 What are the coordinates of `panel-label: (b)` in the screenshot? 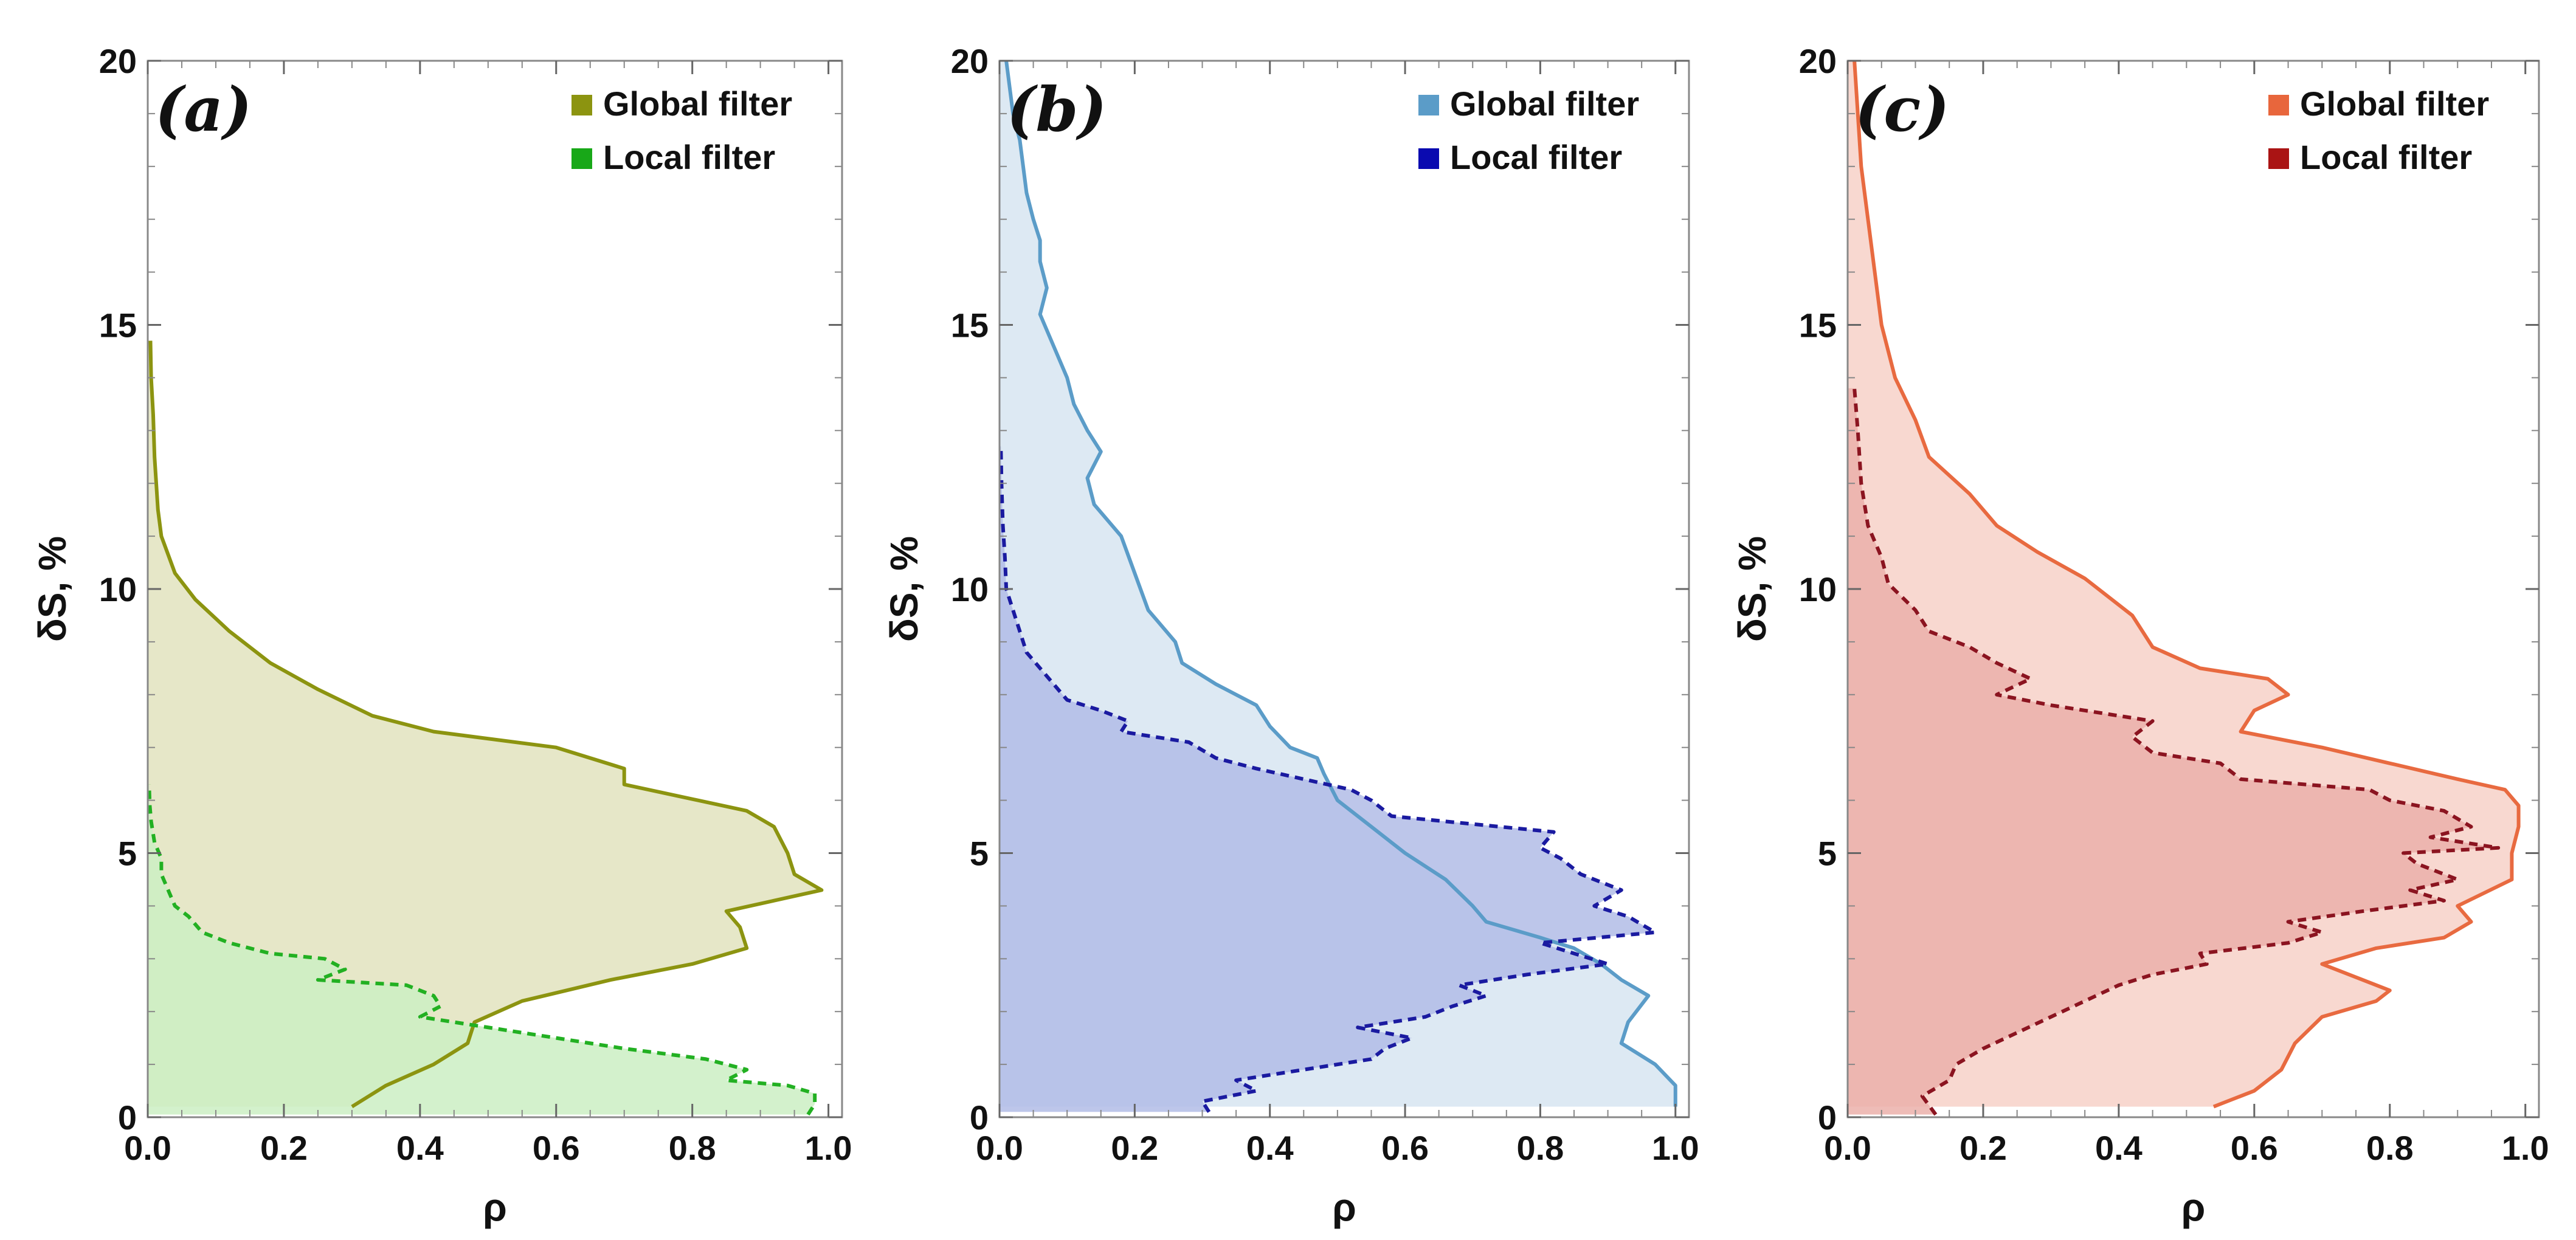 It's located at (1057, 109).